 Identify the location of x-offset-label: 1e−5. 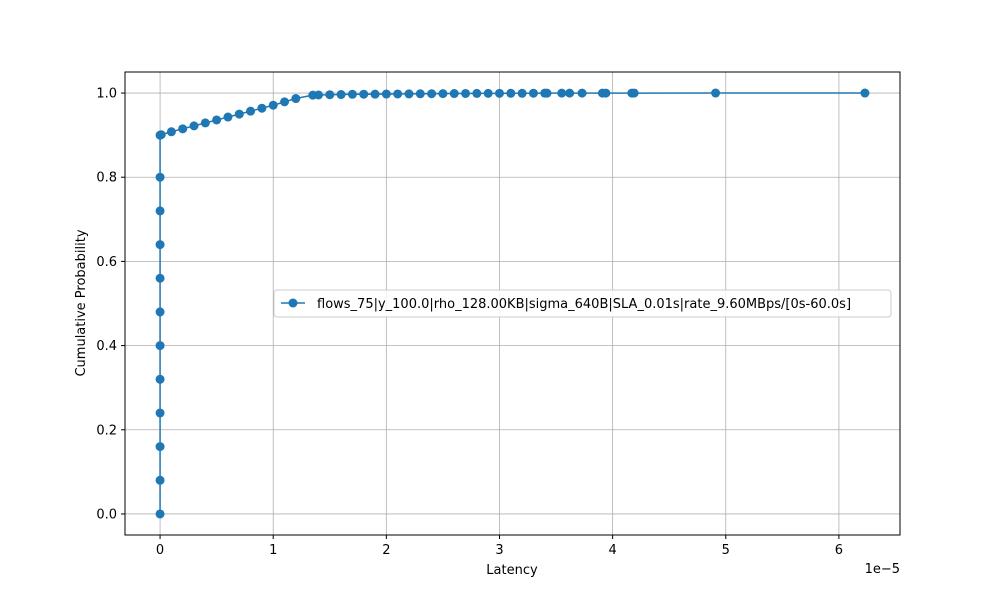
(882, 569).